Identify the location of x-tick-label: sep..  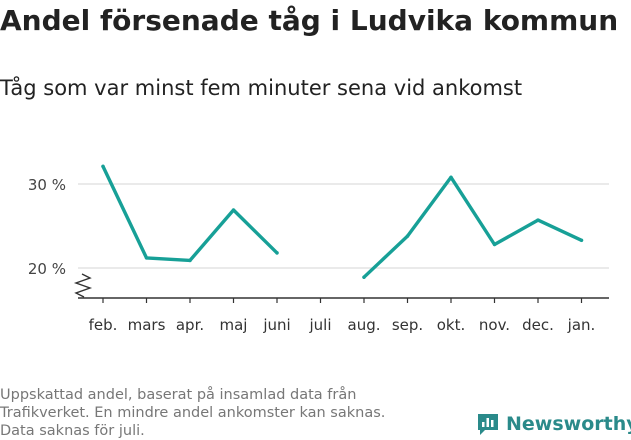
(407, 325).